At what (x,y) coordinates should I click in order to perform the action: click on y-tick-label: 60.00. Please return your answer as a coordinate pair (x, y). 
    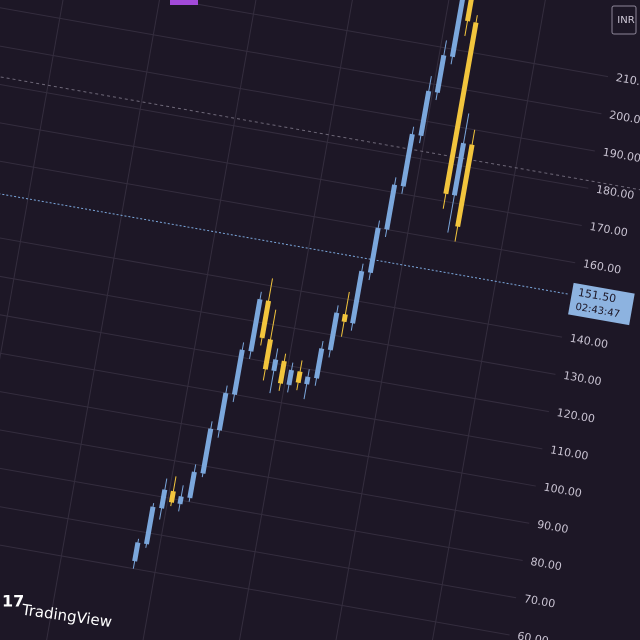
    Looking at the image, I should click on (532, 634).